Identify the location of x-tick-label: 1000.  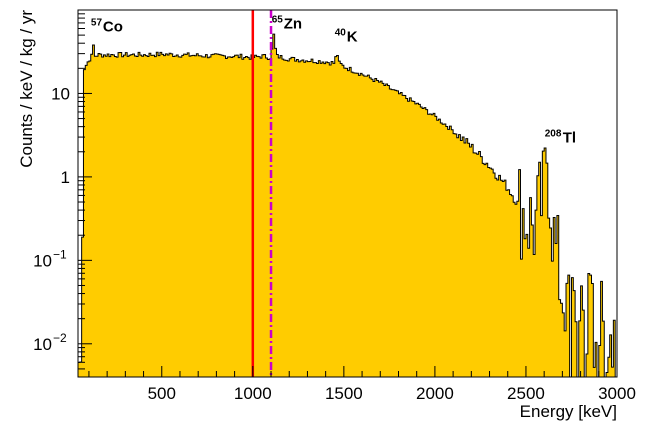
(253, 393).